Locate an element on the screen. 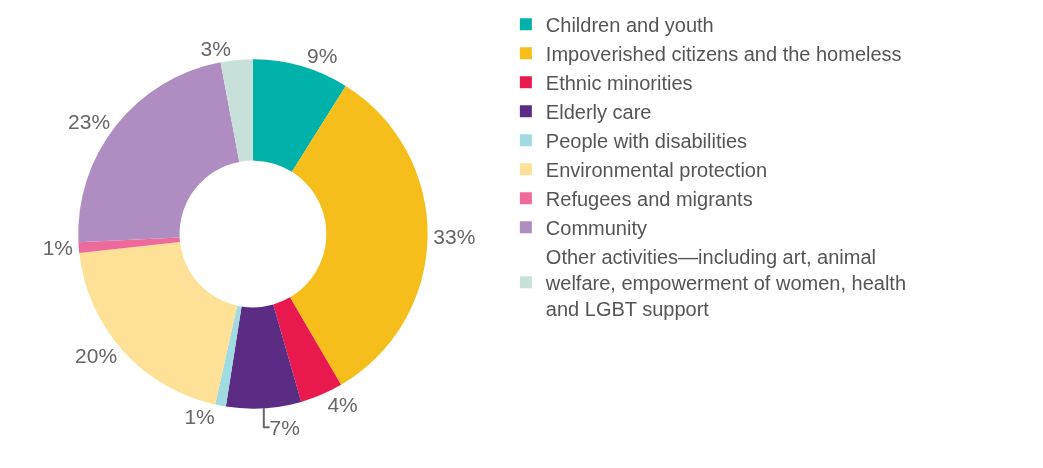  data-label: 33% is located at coordinates (454, 237).